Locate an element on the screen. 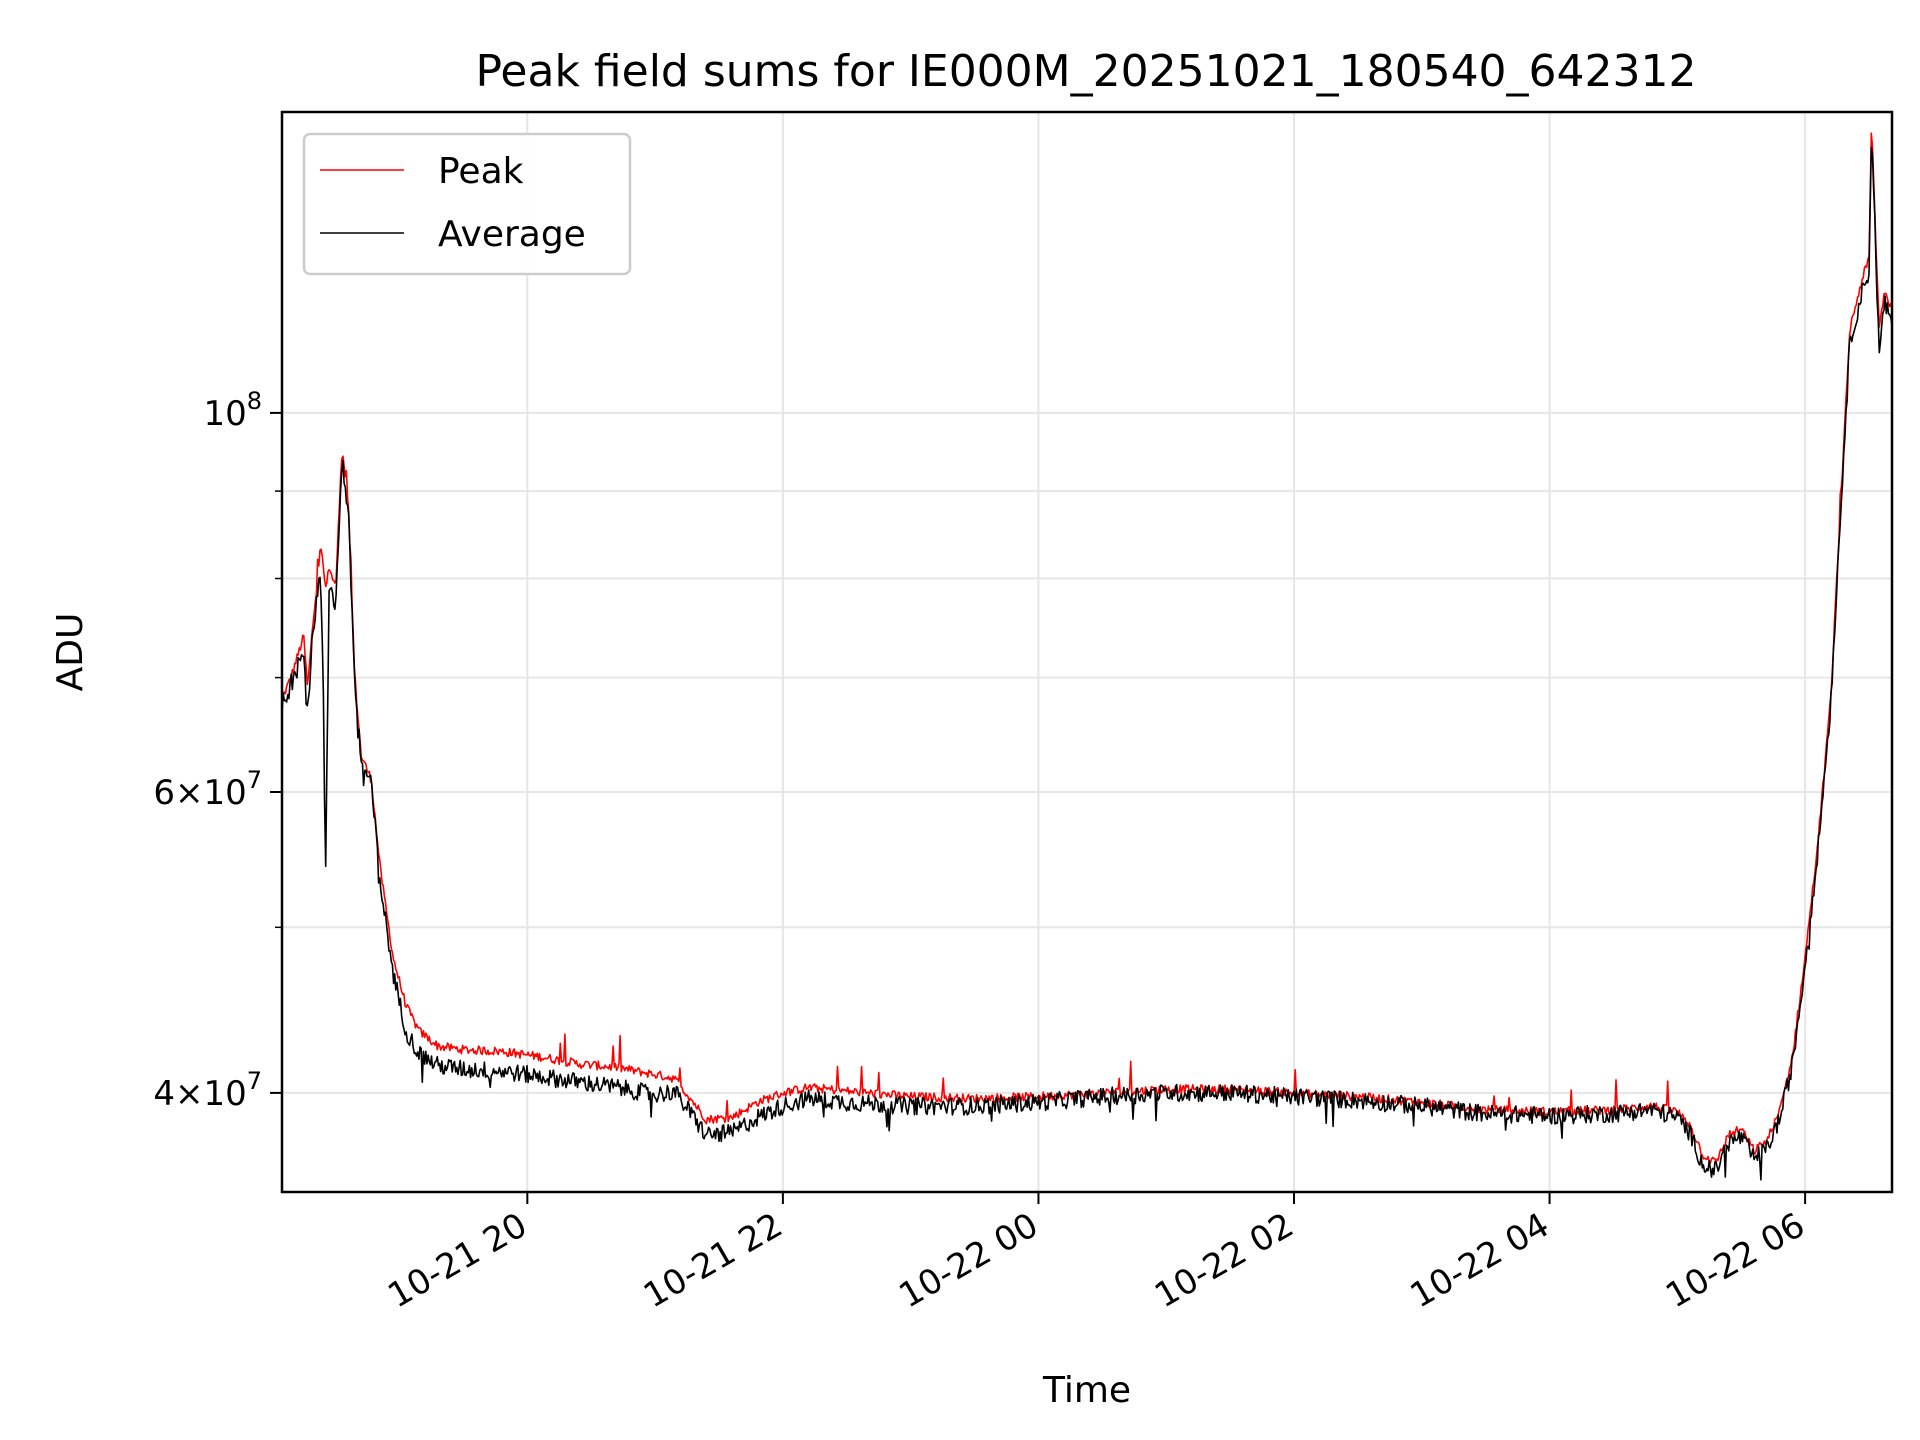  x-axis-label: Time is located at coordinates (1086, 1390).